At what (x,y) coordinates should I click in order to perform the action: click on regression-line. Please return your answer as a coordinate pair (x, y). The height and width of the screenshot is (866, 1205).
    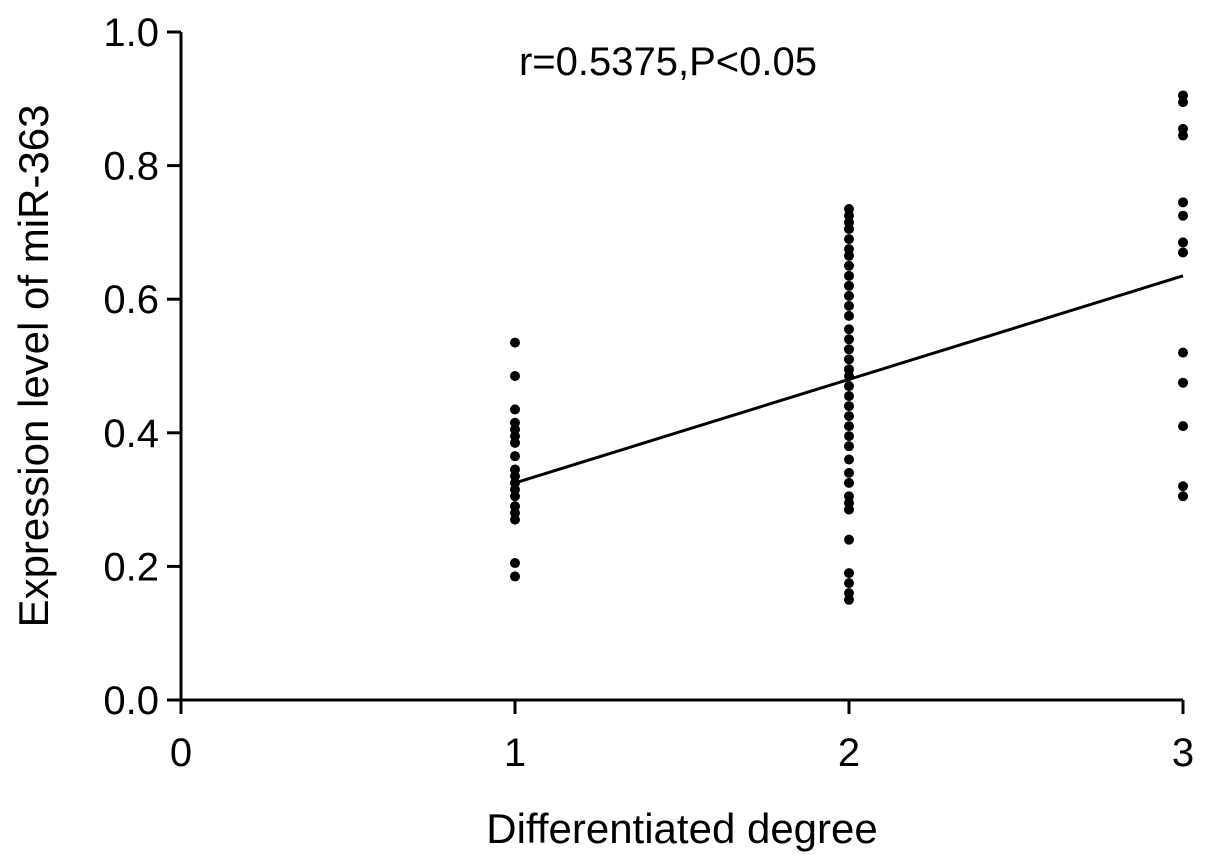
    Looking at the image, I should click on (849, 379).